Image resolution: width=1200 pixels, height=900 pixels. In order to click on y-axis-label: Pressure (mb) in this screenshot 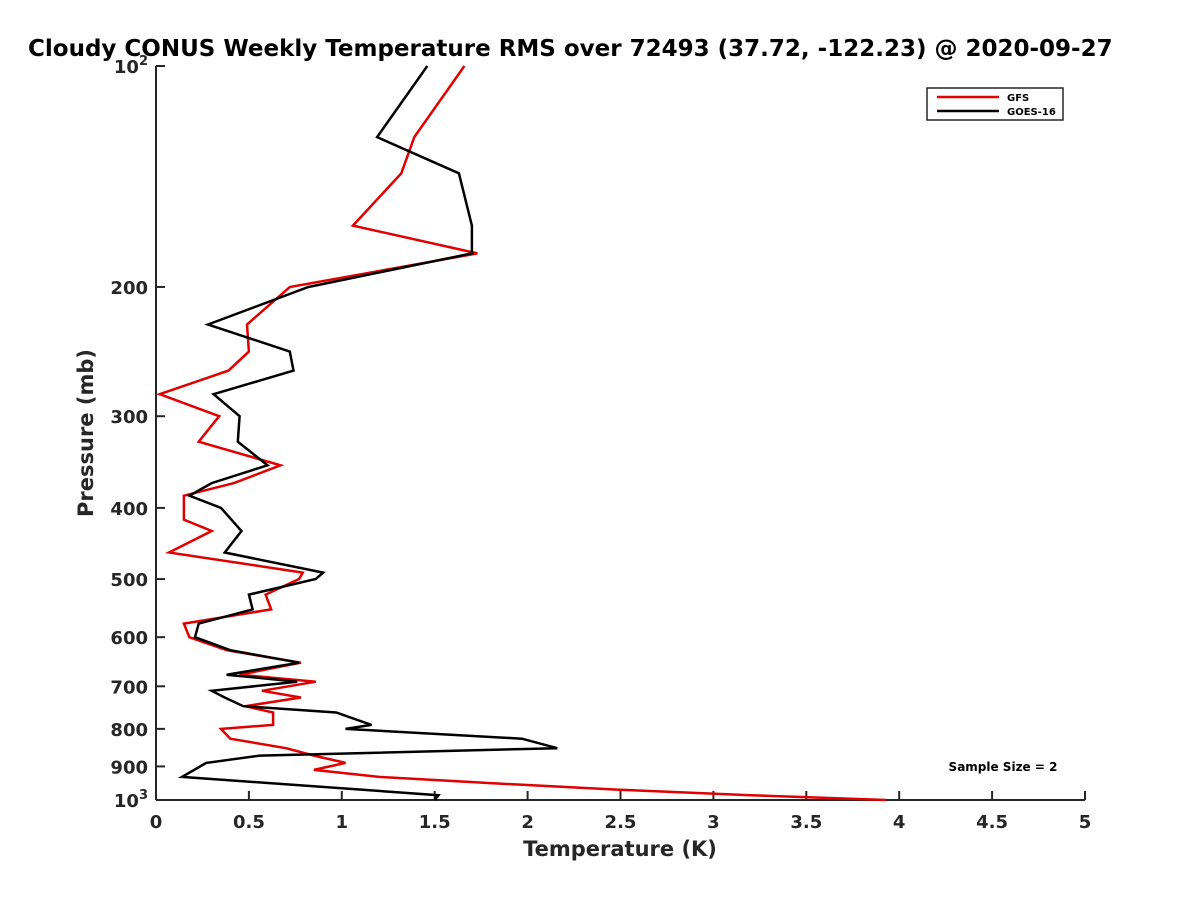, I will do `click(86, 433)`.